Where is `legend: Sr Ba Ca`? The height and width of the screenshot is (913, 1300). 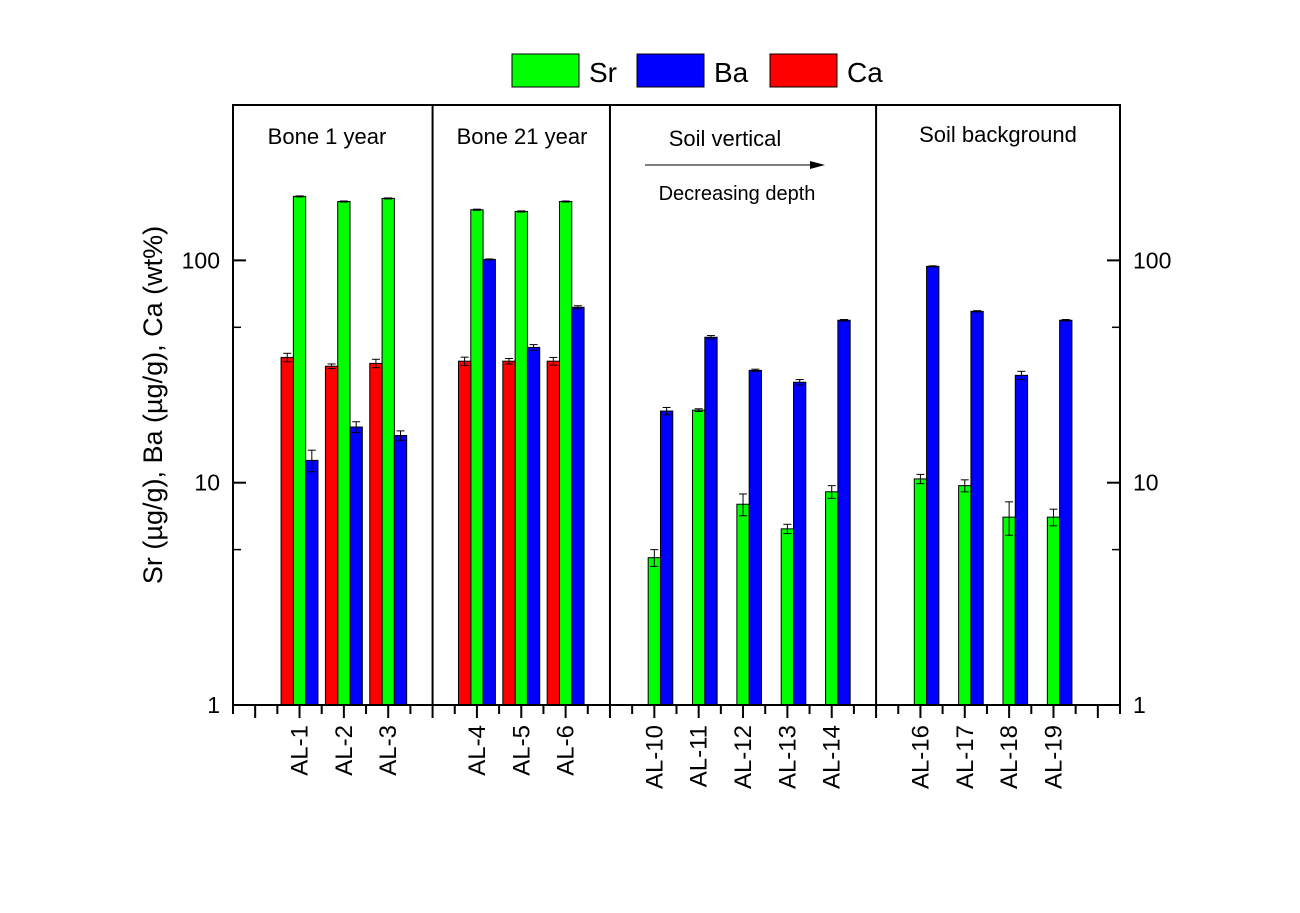
legend: Sr Ba Ca is located at coordinates (697, 70).